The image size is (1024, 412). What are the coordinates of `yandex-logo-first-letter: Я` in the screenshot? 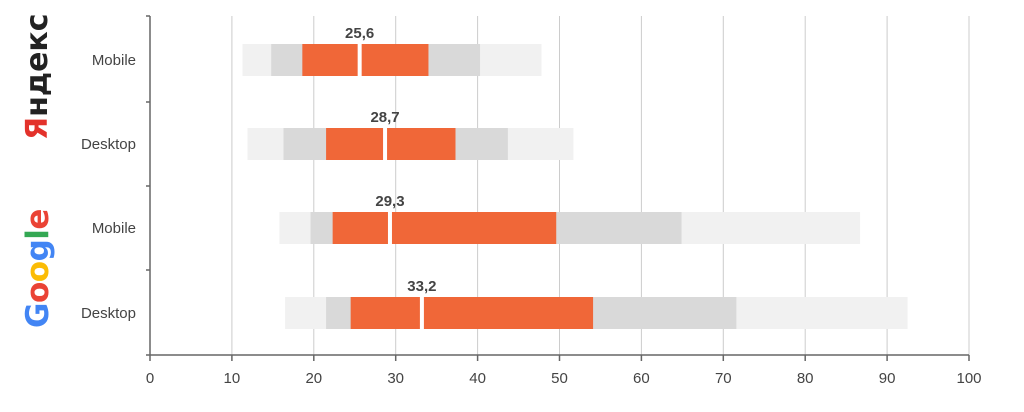 It's located at (37, 128).